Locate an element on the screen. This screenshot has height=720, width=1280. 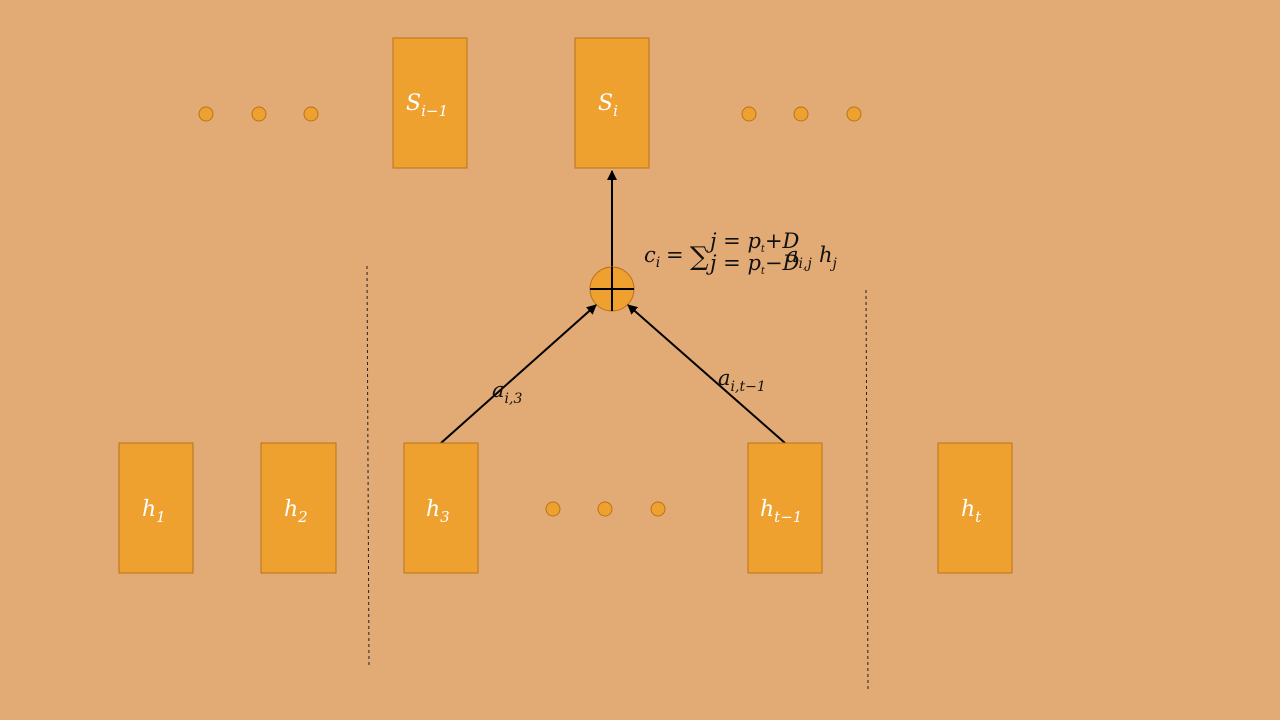
formula-lhs: ci is located at coordinates (652, 257).